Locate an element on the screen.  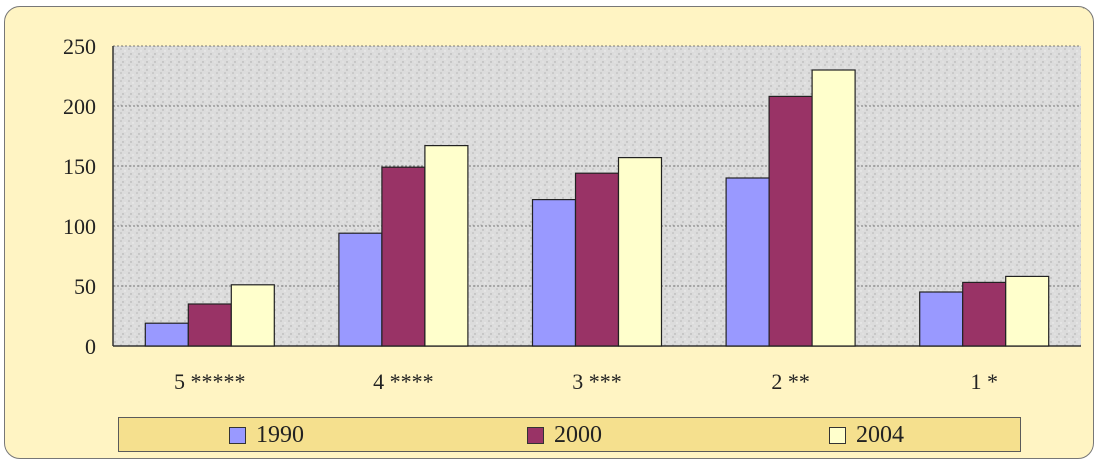
x-tick-labels: 5 ***** 4 **** 3 *** 2 ** 1 * is located at coordinates (586, 381).